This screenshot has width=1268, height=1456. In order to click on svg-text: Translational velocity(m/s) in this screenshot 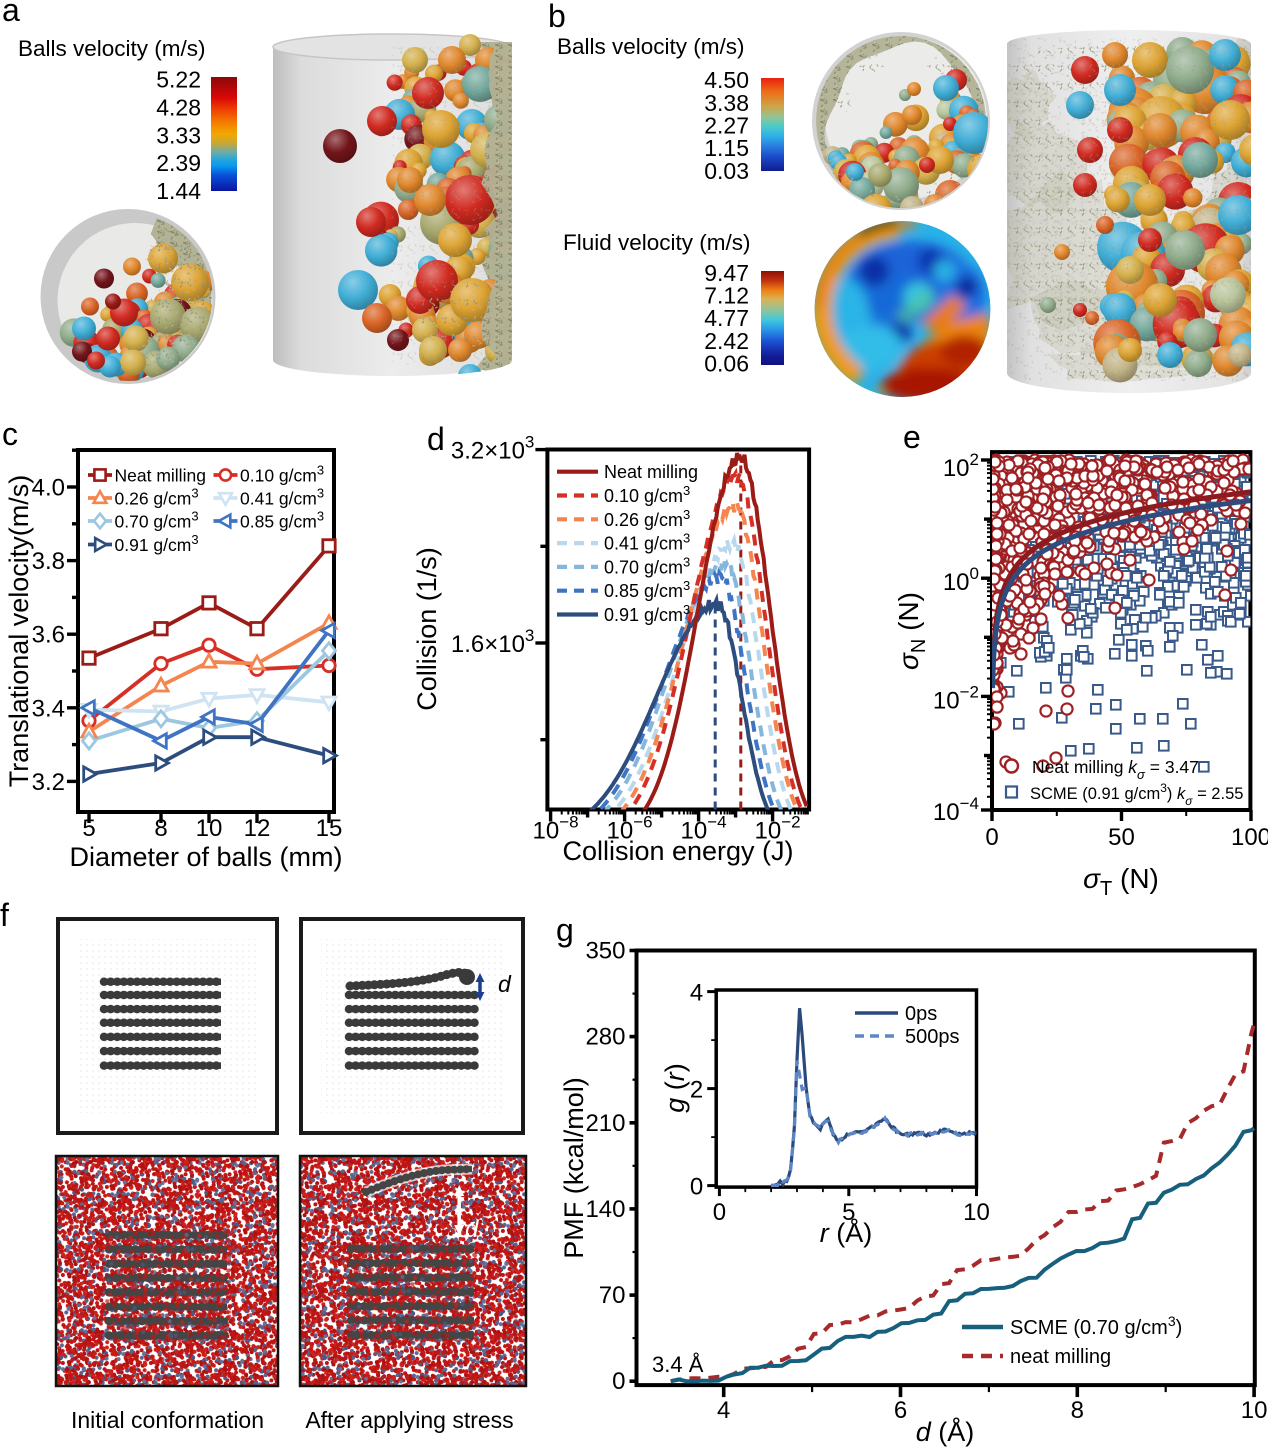, I will do `click(19, 631)`.